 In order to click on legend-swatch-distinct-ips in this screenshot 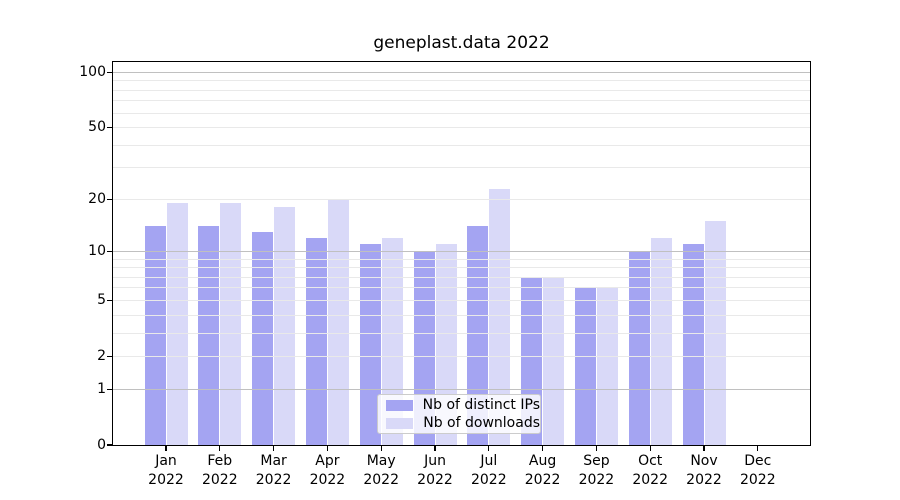, I will do `click(399, 405)`.